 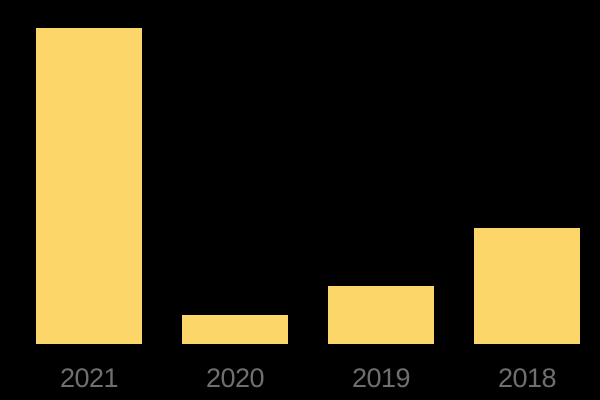 What do you see at coordinates (381, 315) in the screenshot?
I see `bar-2019` at bounding box center [381, 315].